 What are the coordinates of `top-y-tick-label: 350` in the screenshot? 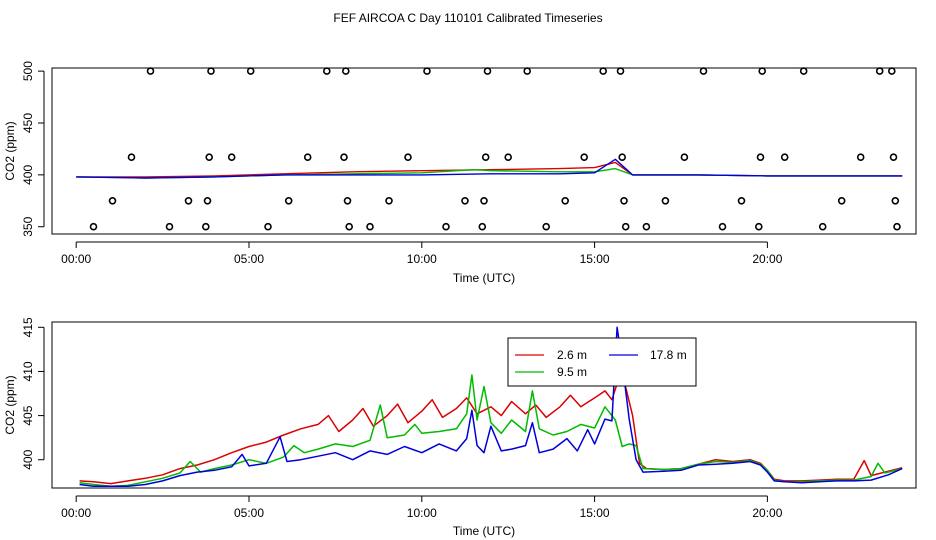 It's located at (28, 226).